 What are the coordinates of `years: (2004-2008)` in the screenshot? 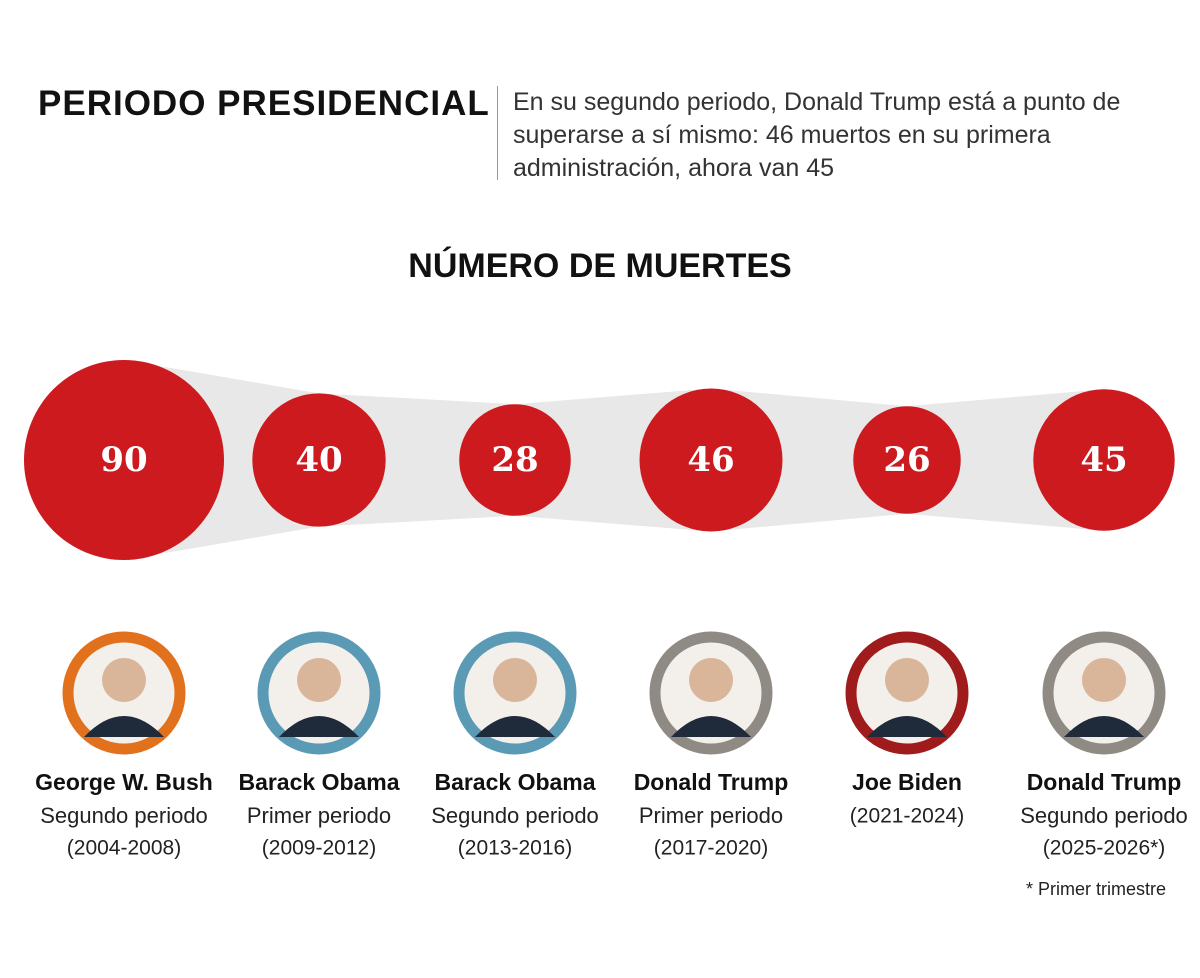 It's located at (124, 848).